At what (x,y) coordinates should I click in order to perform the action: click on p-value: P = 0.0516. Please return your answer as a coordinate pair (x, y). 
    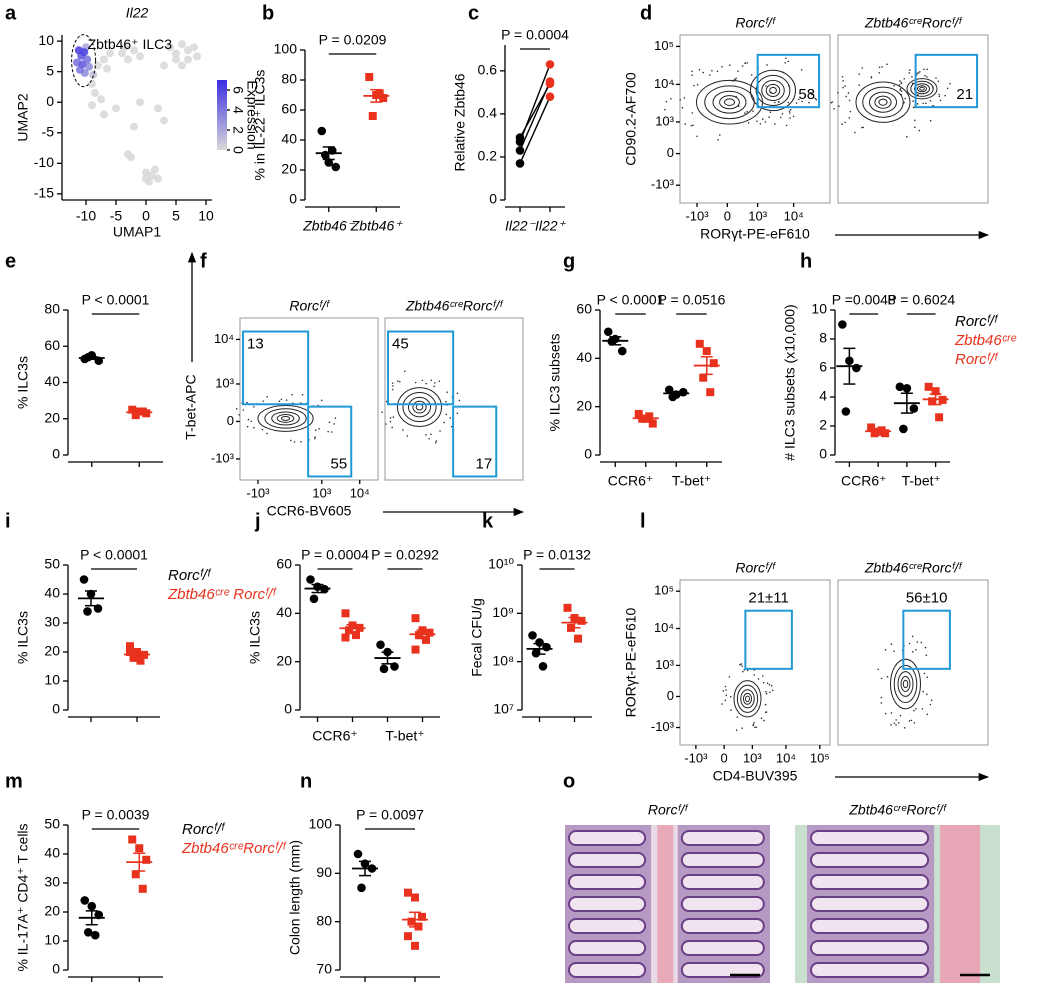
    Looking at the image, I should click on (692, 300).